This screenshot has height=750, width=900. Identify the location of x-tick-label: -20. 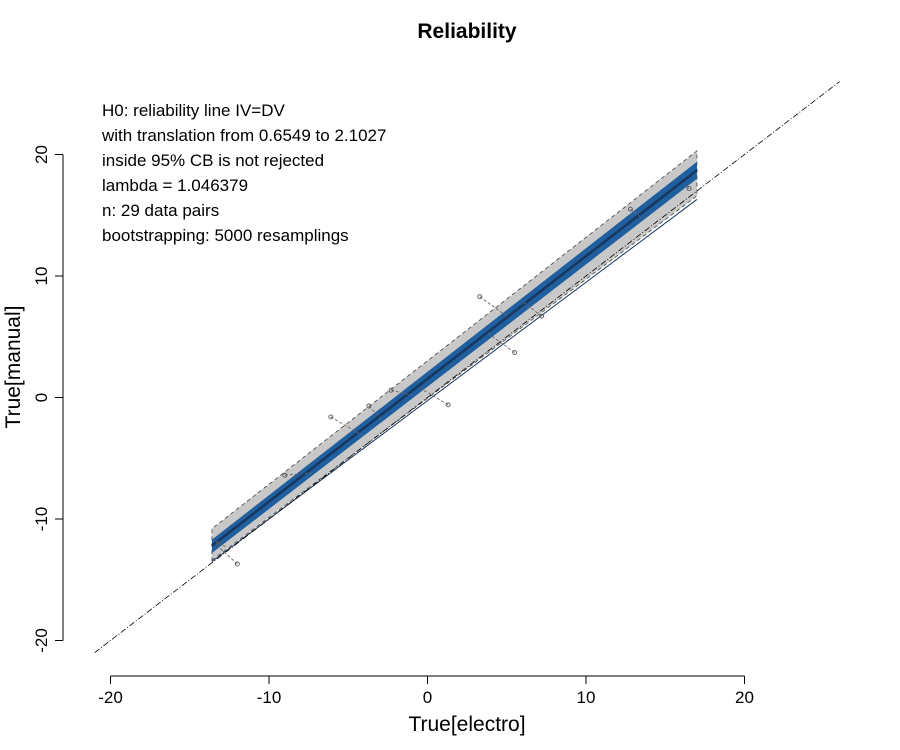
(110, 697).